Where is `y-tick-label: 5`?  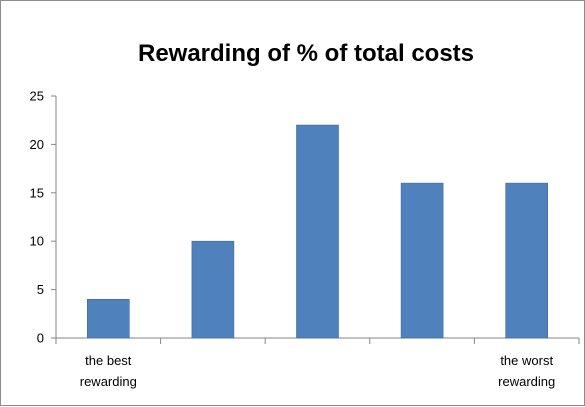 y-tick-label: 5 is located at coordinates (40, 289).